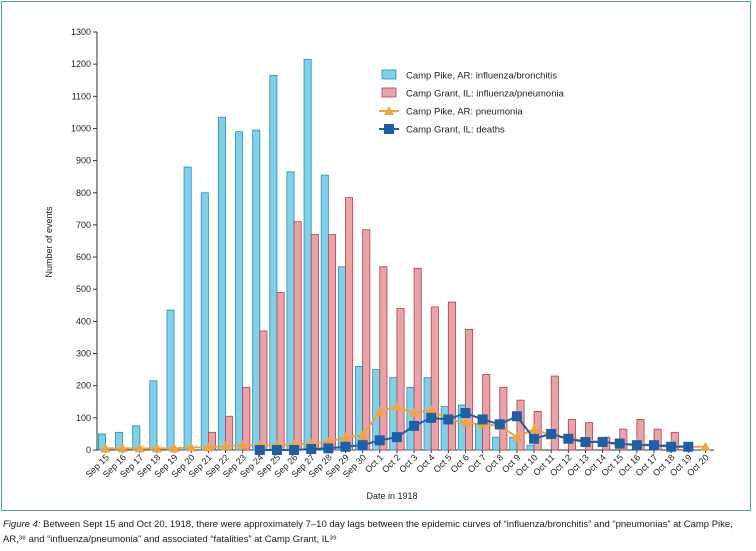 The height and width of the screenshot is (551, 756). Describe the element at coordinates (83, 193) in the screenshot. I see `y-tick-label: 800` at that location.